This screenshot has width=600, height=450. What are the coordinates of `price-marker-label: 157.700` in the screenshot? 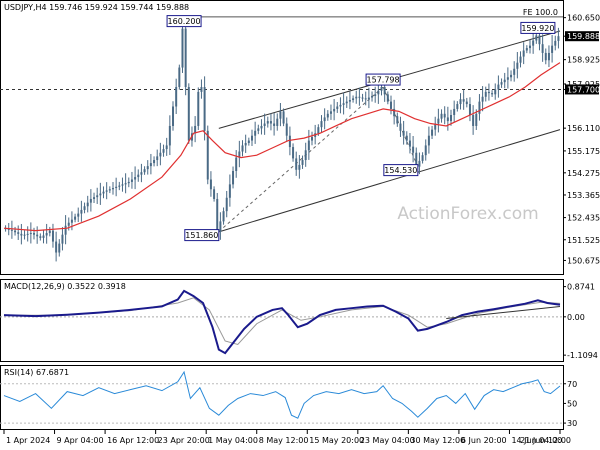 It's located at (583, 89).